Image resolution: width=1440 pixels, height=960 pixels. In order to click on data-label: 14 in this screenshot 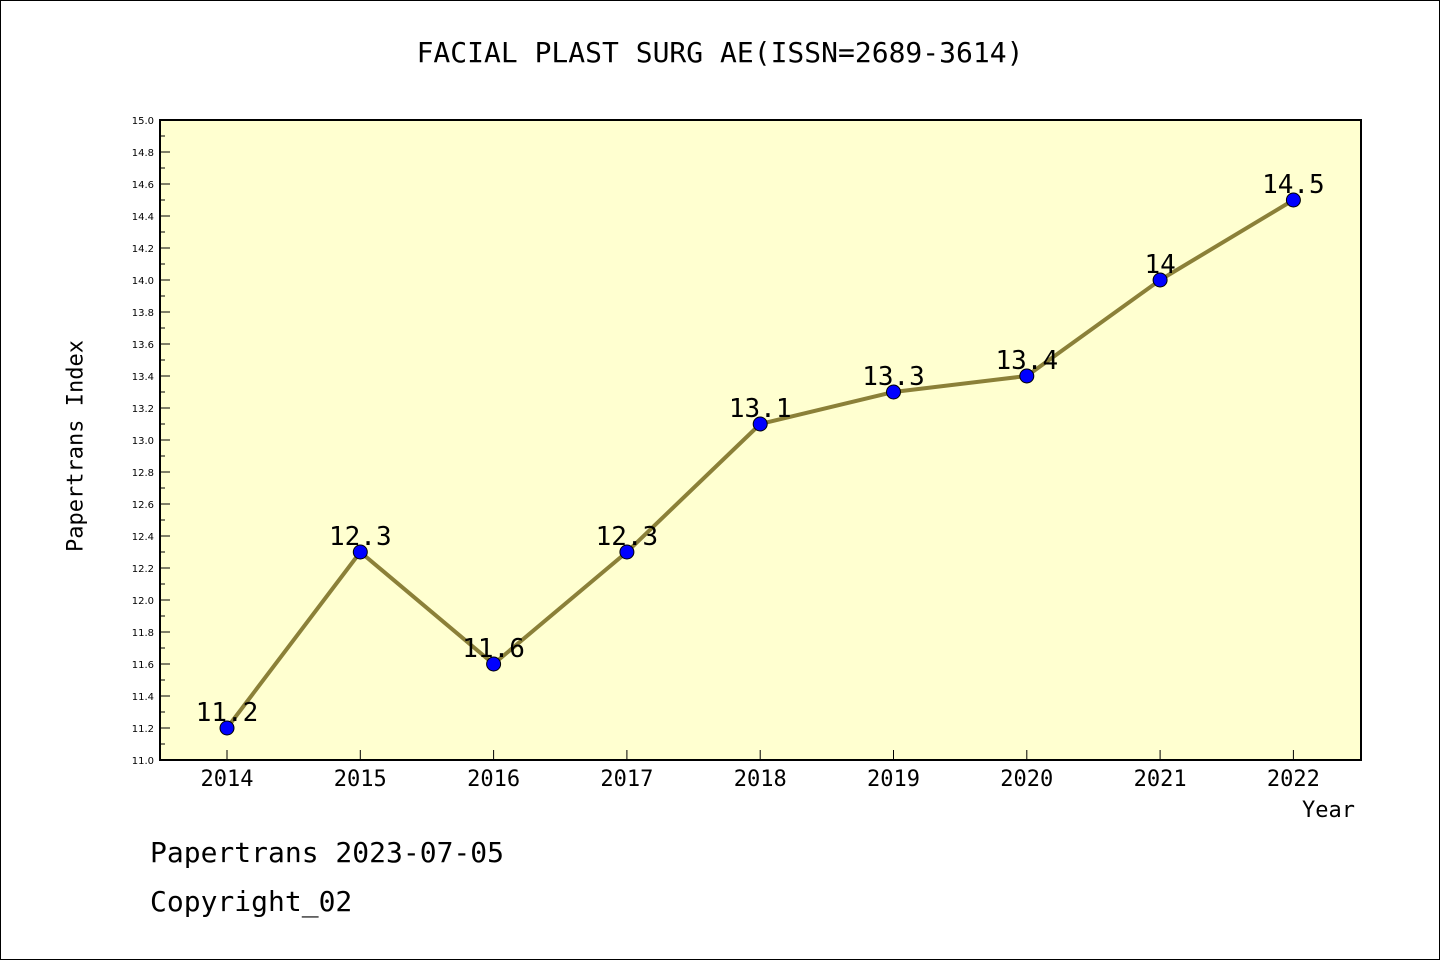, I will do `click(1159, 265)`.